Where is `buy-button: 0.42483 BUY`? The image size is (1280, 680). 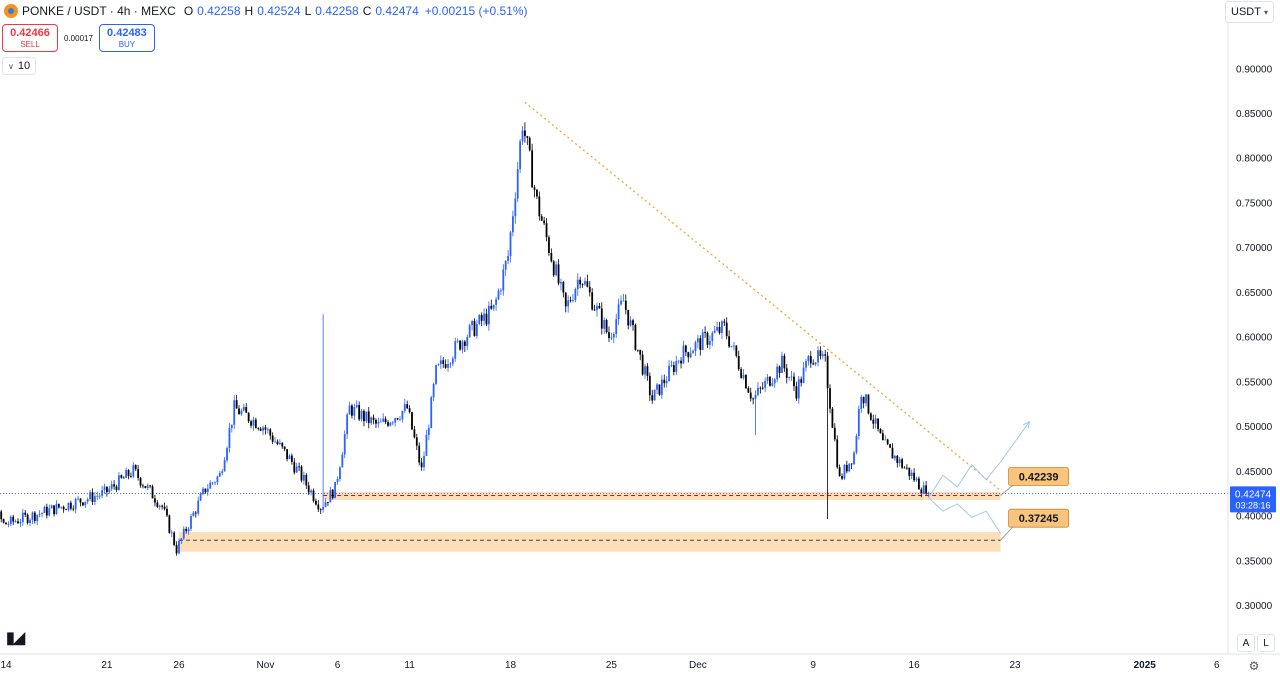
buy-button: 0.42483 BUY is located at coordinates (126, 38).